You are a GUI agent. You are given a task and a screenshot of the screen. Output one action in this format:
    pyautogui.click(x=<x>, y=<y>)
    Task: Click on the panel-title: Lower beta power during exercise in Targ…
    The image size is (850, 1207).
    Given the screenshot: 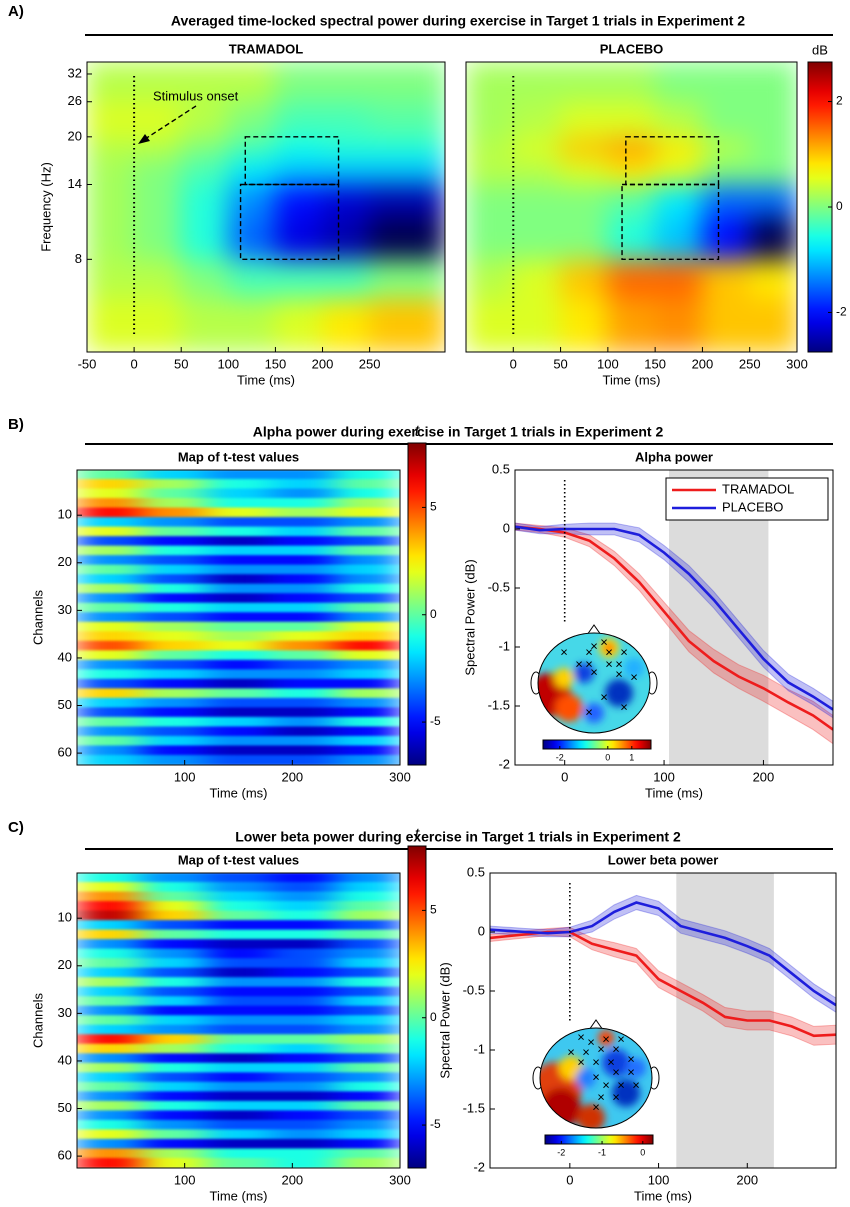 What is the action you would take?
    pyautogui.click(x=458, y=837)
    